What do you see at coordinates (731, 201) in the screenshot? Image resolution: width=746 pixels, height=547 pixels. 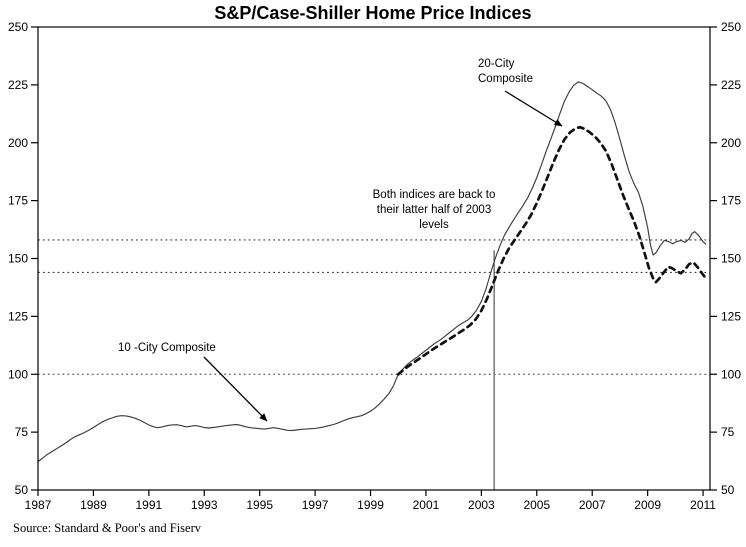 I see `ytick-label-right: 175` at bounding box center [731, 201].